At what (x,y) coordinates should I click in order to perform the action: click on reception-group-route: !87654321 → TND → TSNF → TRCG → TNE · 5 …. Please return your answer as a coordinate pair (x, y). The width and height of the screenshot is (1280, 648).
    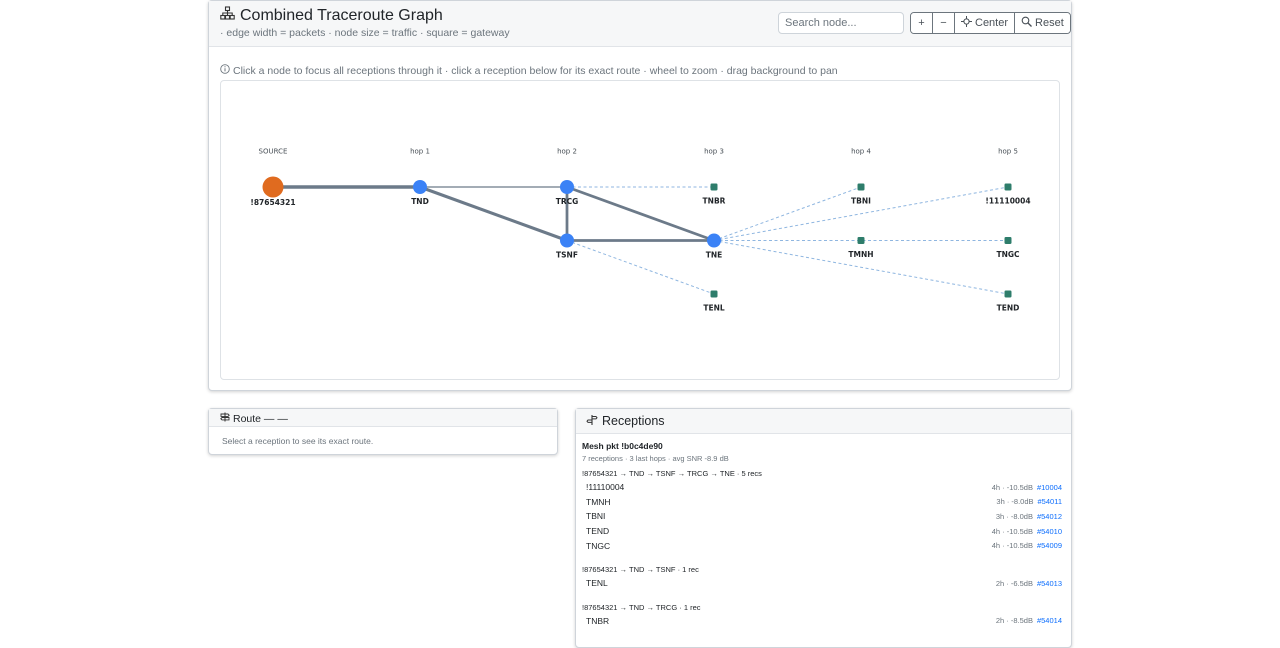
    Looking at the image, I should click on (672, 473).